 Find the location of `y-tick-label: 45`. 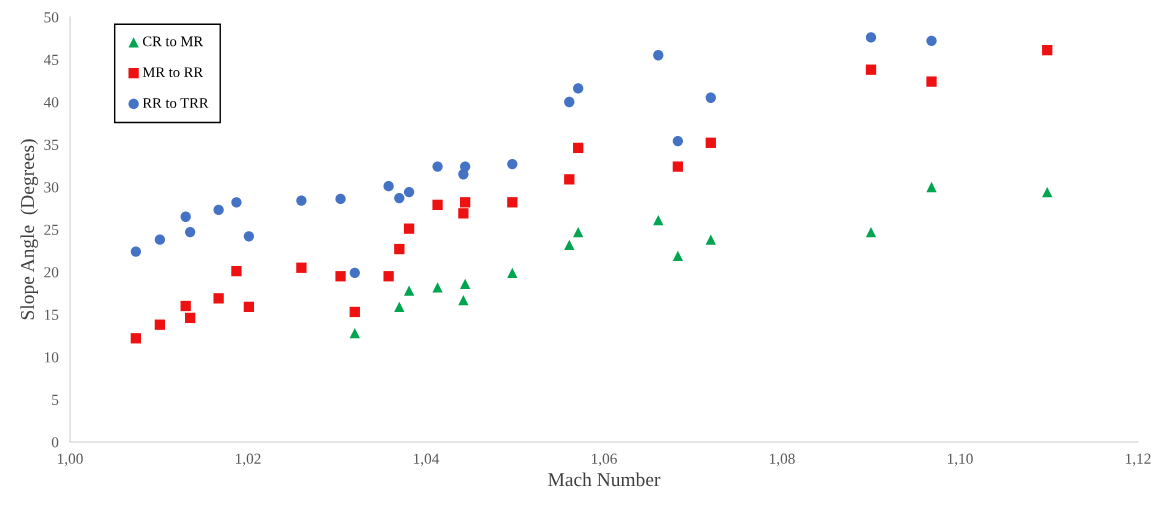

y-tick-label: 45 is located at coordinates (51, 59).